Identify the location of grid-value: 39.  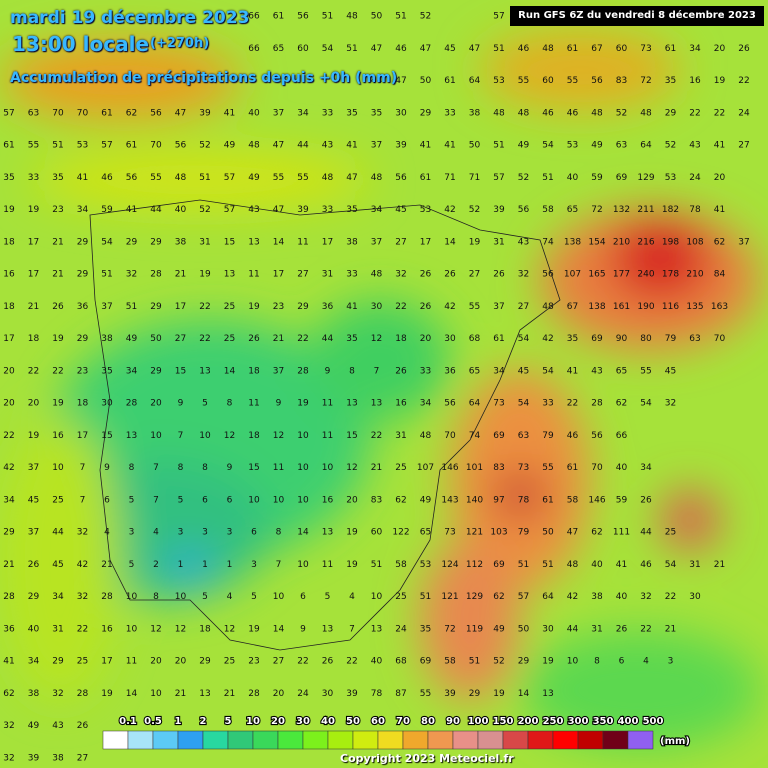
(205, 113).